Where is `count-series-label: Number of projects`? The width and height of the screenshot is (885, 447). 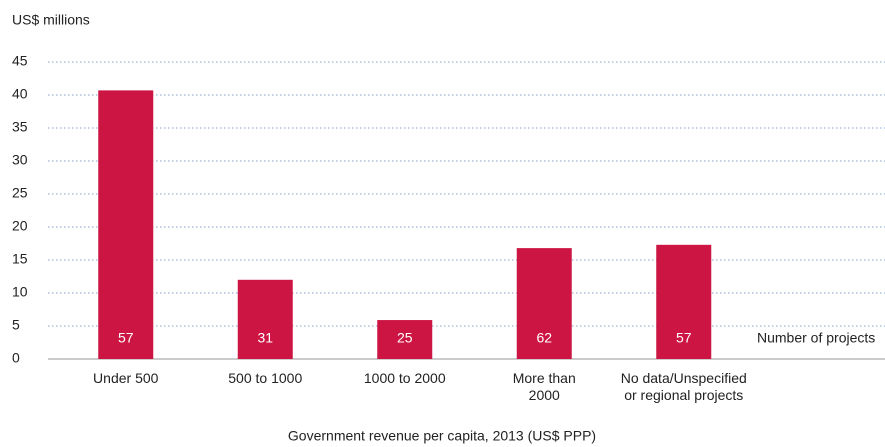 count-series-label: Number of projects is located at coordinates (816, 338).